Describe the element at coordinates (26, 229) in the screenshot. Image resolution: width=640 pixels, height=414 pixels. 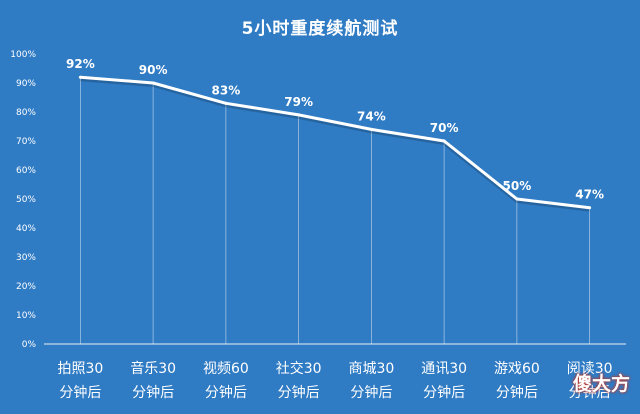
I see `y-tick-label: 40%` at that location.